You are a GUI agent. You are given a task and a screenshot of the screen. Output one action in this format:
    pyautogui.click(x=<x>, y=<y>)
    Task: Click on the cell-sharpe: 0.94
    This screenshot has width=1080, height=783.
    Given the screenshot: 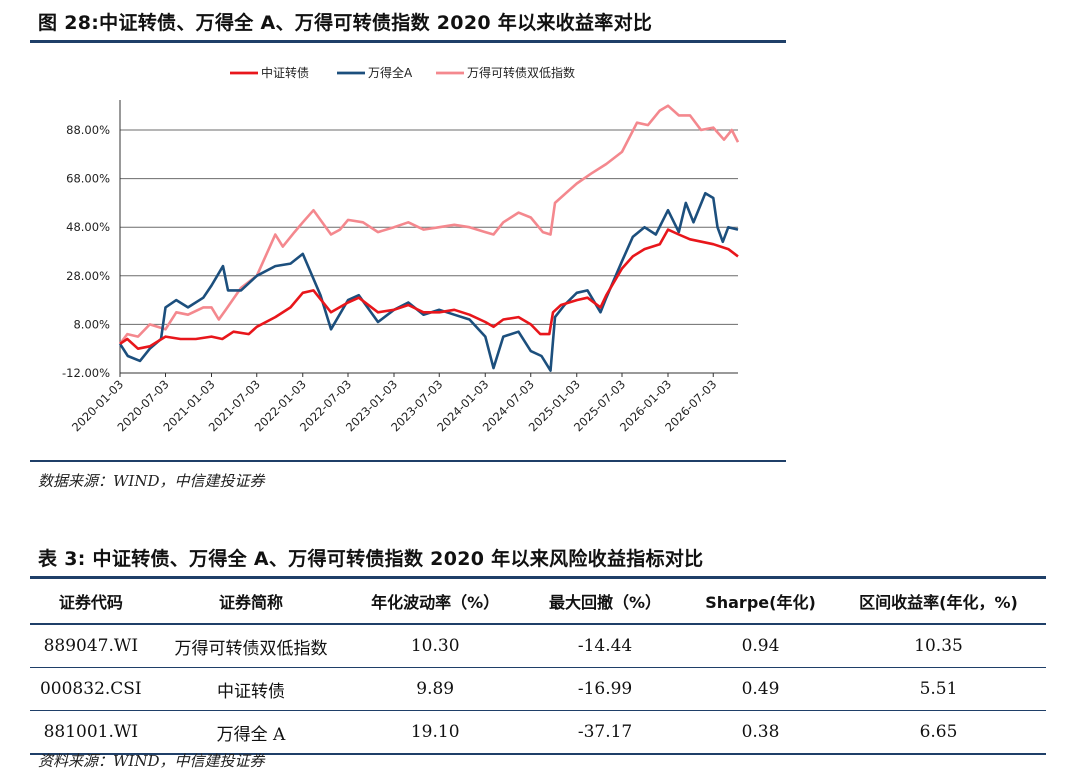 What is the action you would take?
    pyautogui.click(x=760, y=646)
    